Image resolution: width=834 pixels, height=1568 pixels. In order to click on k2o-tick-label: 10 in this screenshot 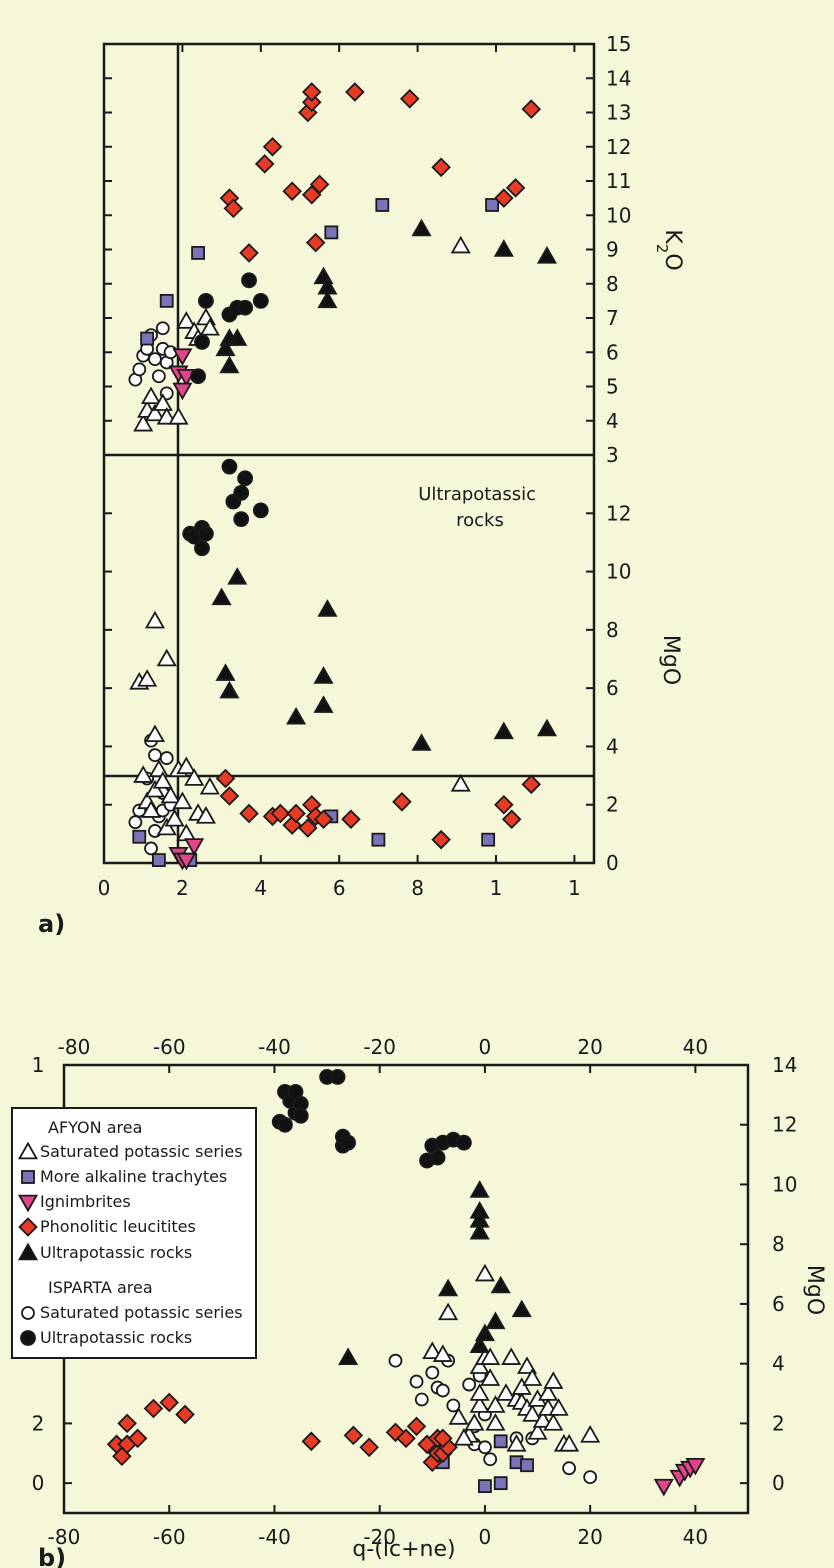, I will do `click(618, 215)`.